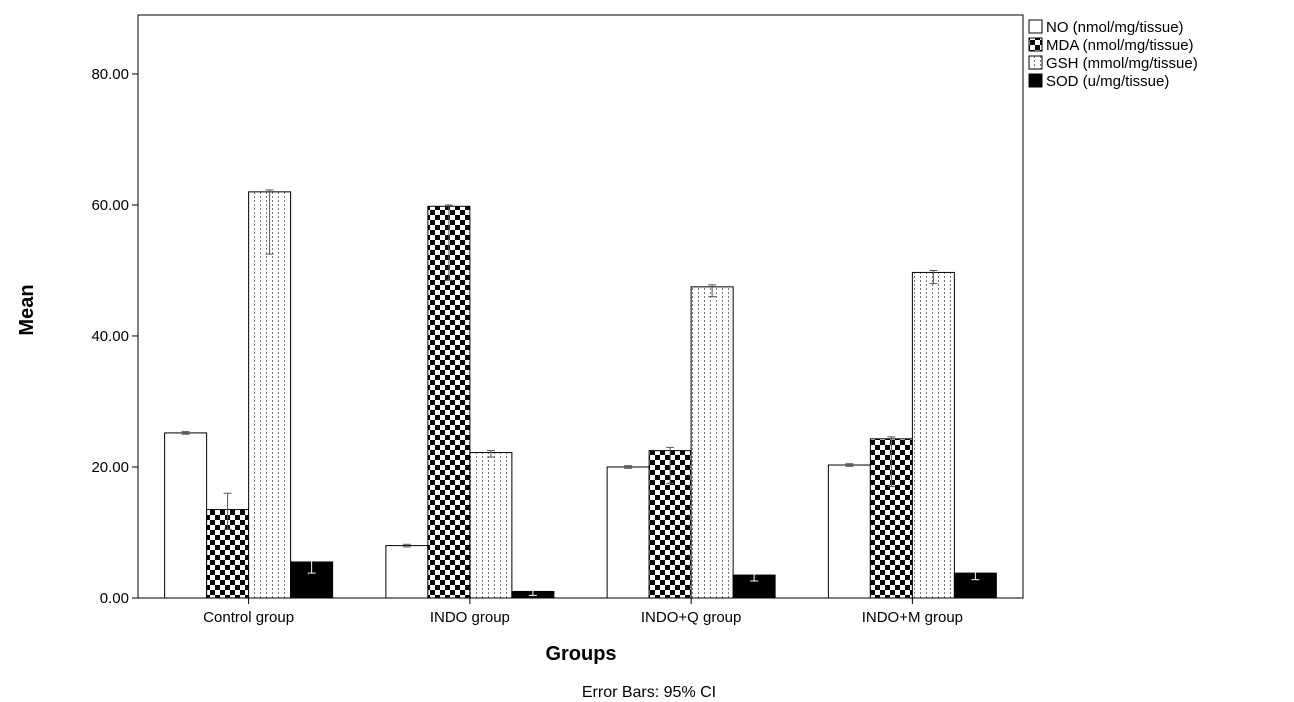 The width and height of the screenshot is (1294, 702). What do you see at coordinates (649, 692) in the screenshot?
I see `footnote: Error Bars: 95% CI` at bounding box center [649, 692].